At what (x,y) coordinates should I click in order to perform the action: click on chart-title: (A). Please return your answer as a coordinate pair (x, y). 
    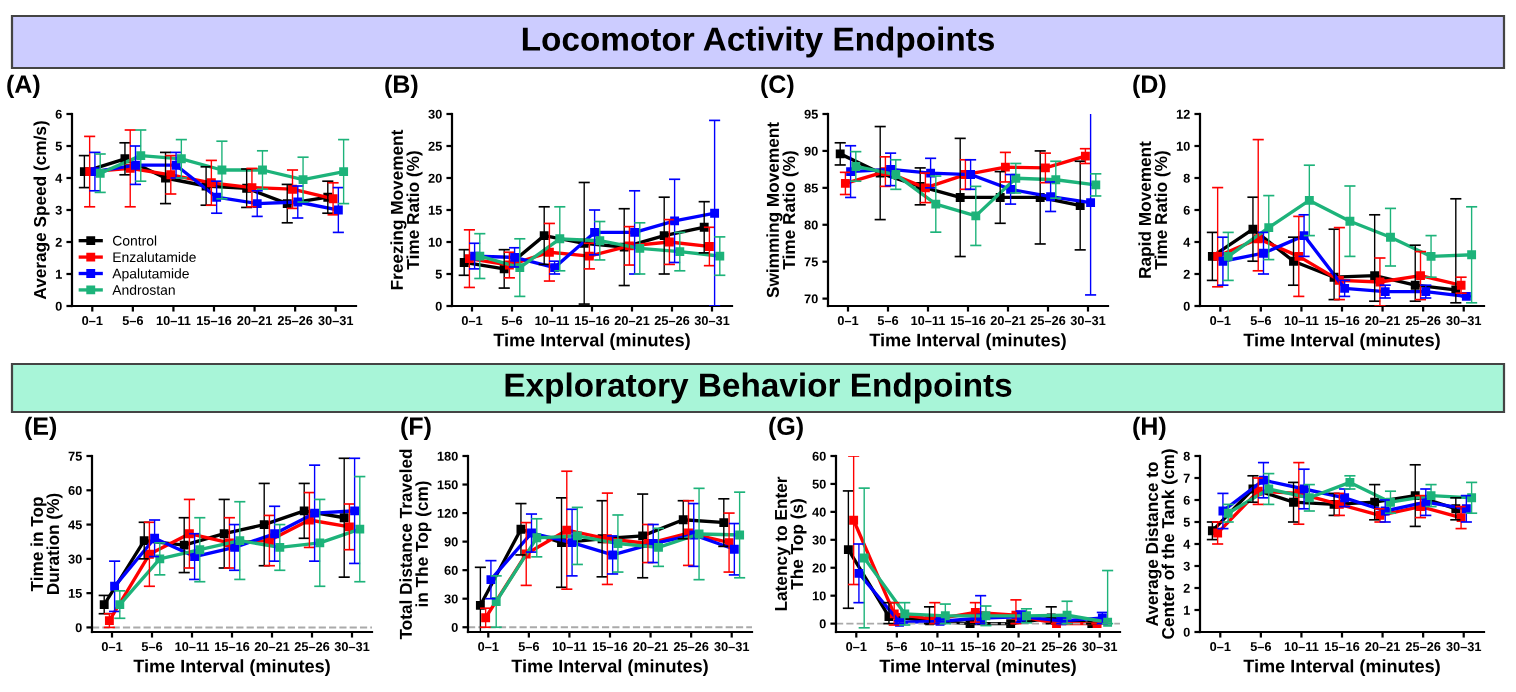
    Looking at the image, I should click on (23, 86).